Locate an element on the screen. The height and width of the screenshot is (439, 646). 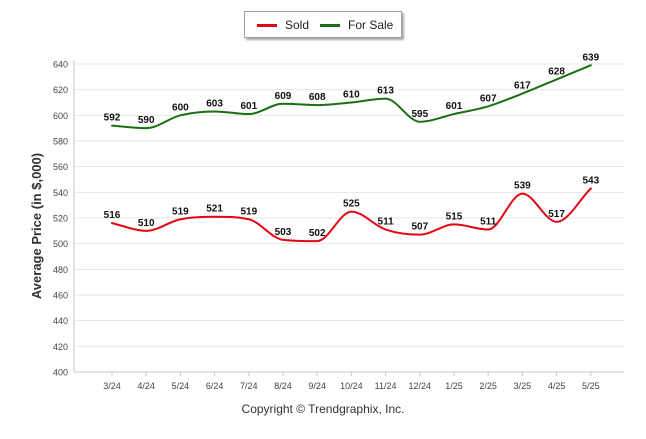
y-tick-label: 480 is located at coordinates (60, 270).